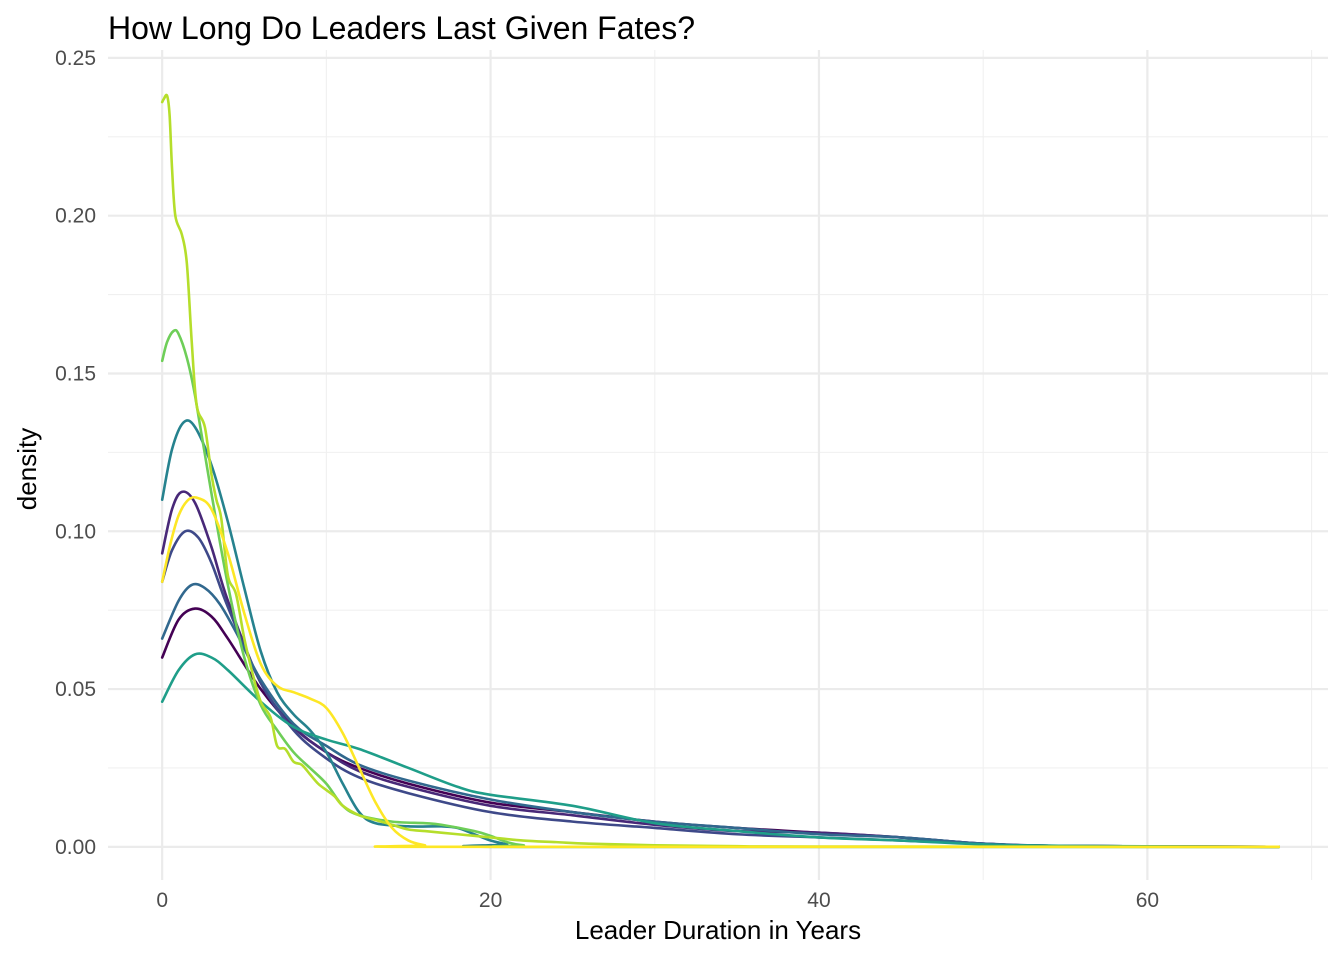 This screenshot has height=960, width=1344. What do you see at coordinates (75, 373) in the screenshot?
I see `y-tick-label: 0.15` at bounding box center [75, 373].